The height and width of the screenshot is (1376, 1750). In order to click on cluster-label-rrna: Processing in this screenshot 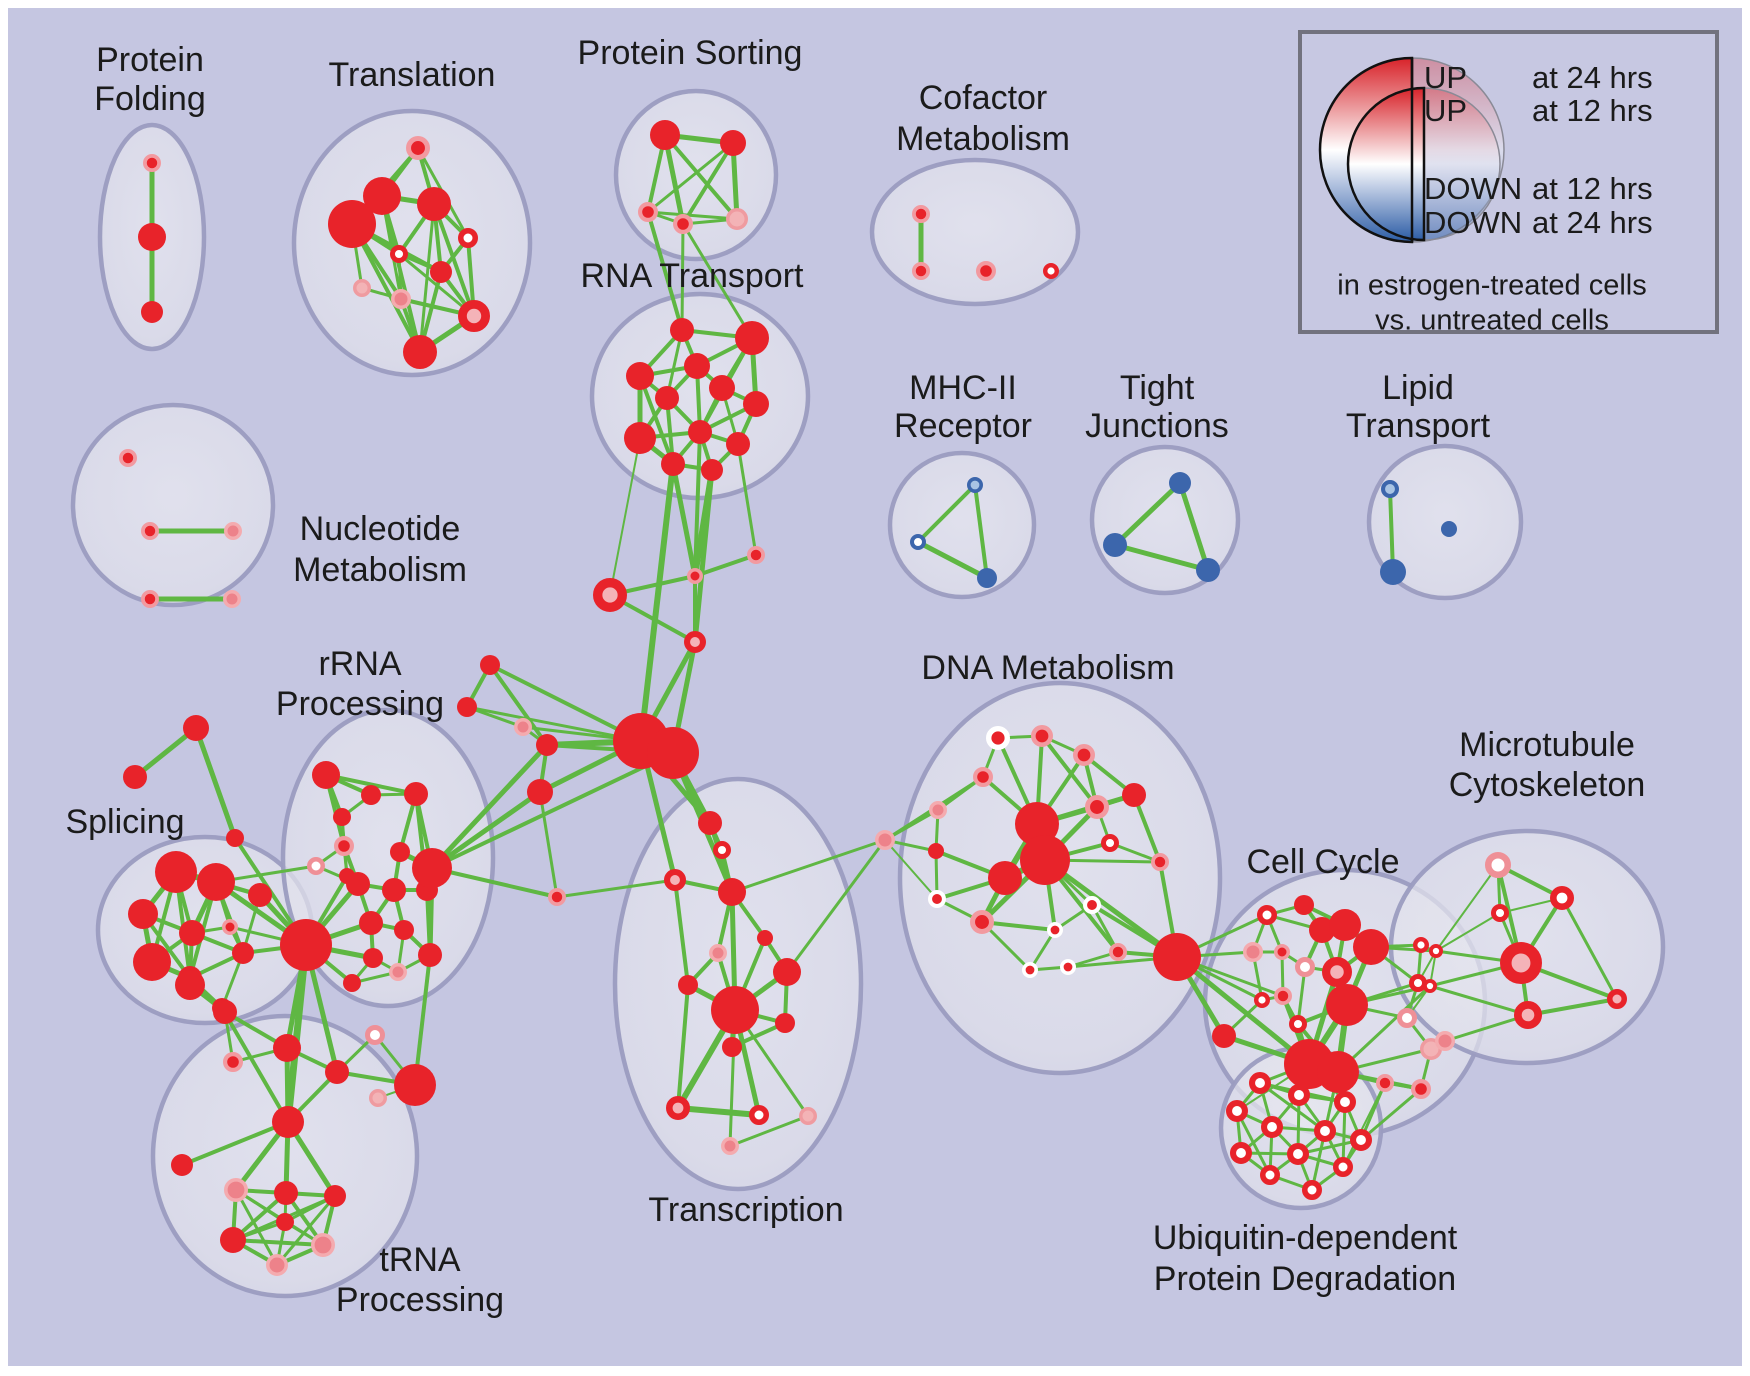, I will do `click(360, 704)`.